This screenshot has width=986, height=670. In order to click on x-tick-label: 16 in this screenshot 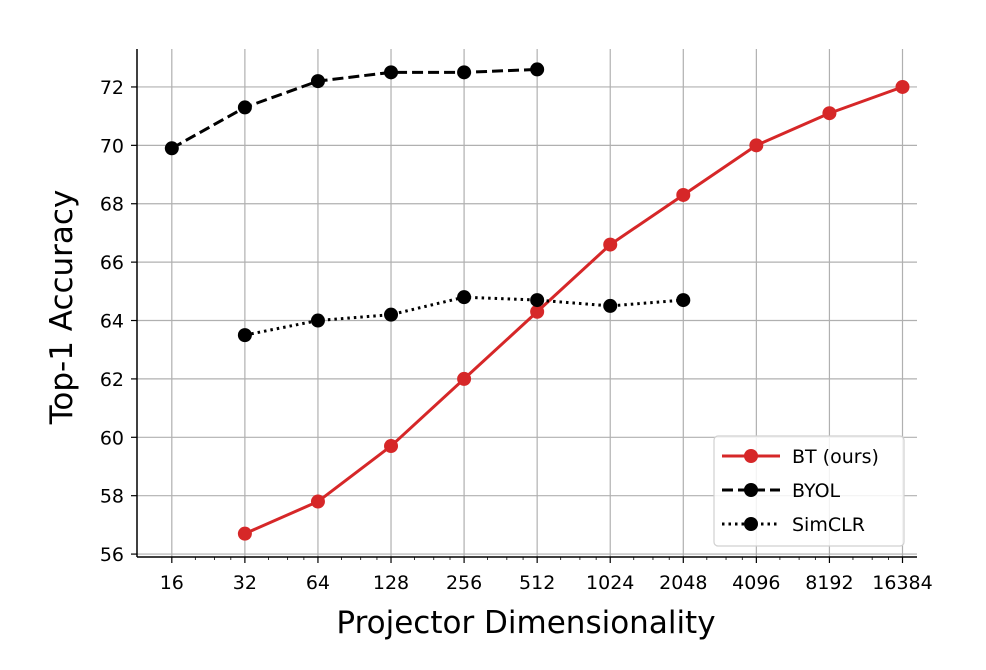, I will do `click(172, 583)`.